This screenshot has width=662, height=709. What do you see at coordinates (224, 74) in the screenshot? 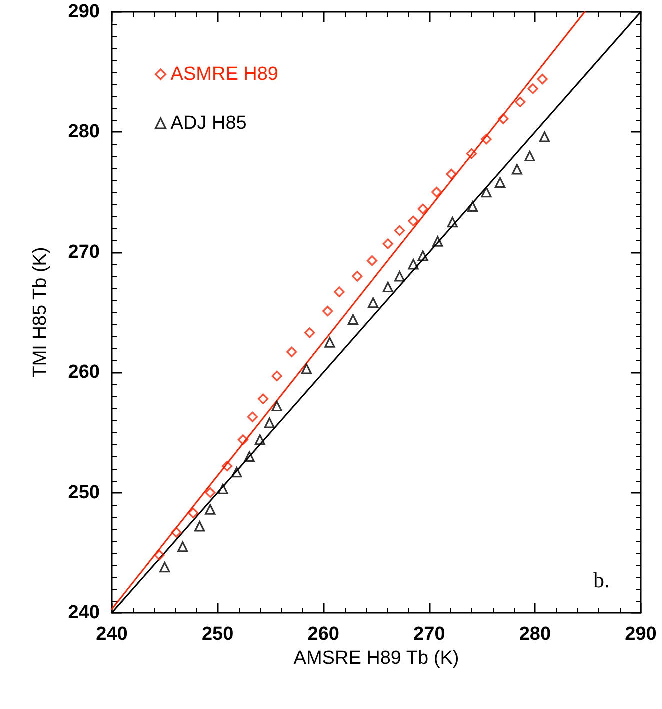
I see `legend-label: ASMRE H89` at bounding box center [224, 74].